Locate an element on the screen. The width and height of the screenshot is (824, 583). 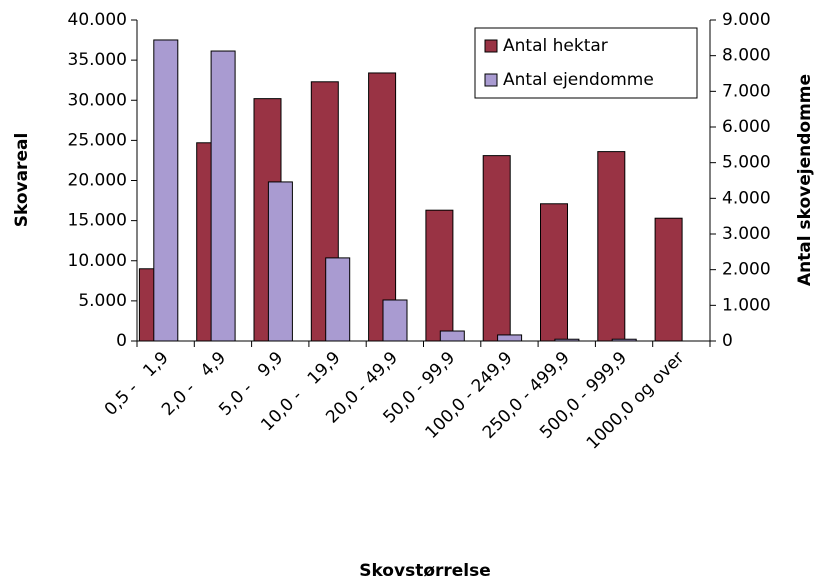
y2-tick-label: 7.000 is located at coordinates (746, 91).